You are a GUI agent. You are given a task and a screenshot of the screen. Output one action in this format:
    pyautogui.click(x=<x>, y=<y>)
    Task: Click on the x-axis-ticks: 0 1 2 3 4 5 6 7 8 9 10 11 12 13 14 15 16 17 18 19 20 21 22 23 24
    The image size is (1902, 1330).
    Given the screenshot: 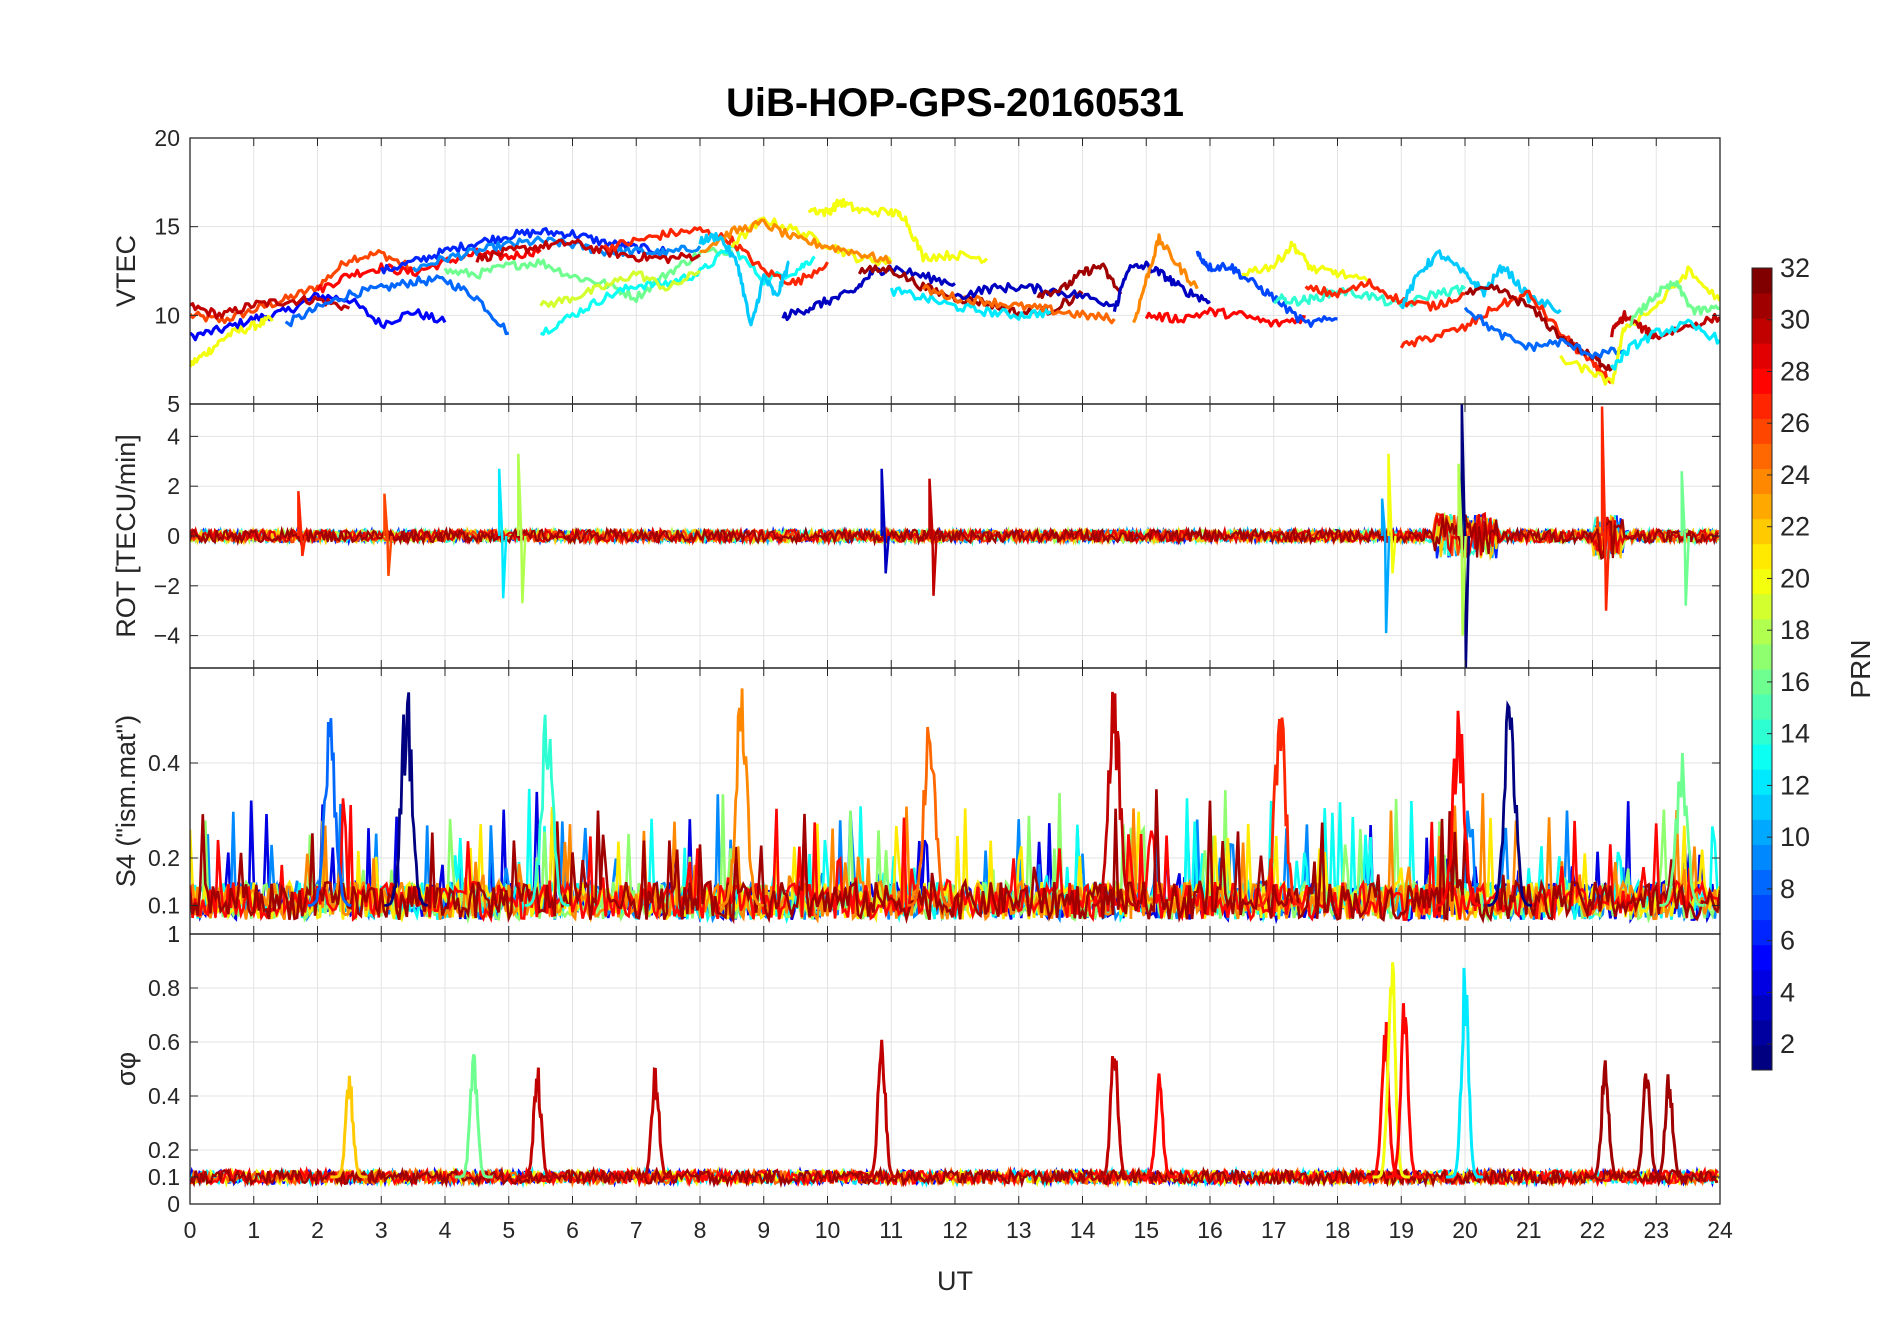 What is the action you would take?
    pyautogui.click(x=958, y=1230)
    